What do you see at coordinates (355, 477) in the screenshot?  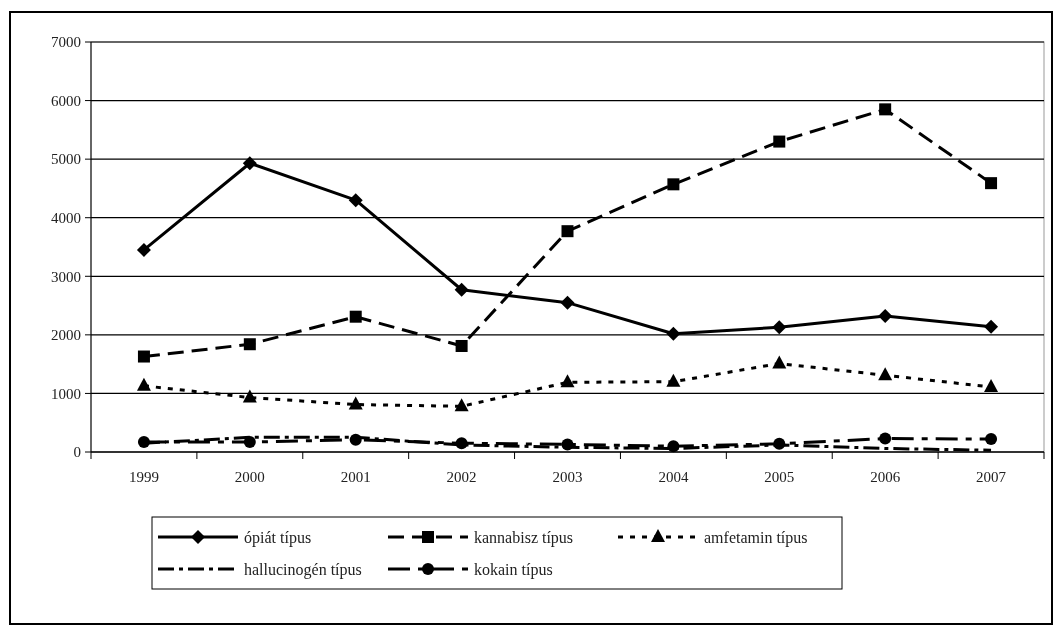 I see `x-tick-label: 2001` at bounding box center [355, 477].